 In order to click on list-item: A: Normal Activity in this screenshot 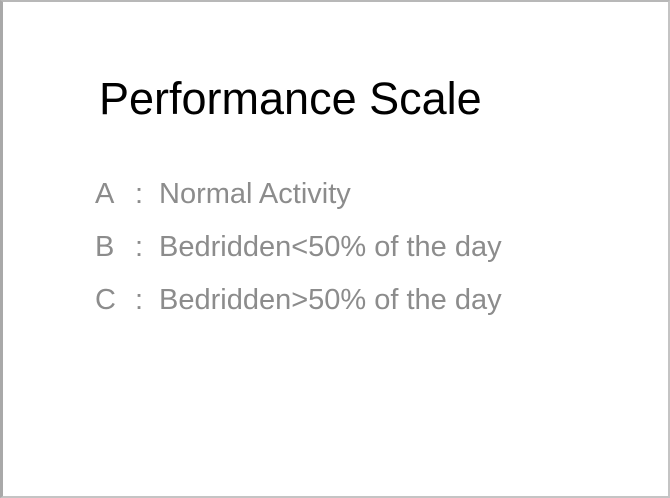, I will do `click(298, 198)`.